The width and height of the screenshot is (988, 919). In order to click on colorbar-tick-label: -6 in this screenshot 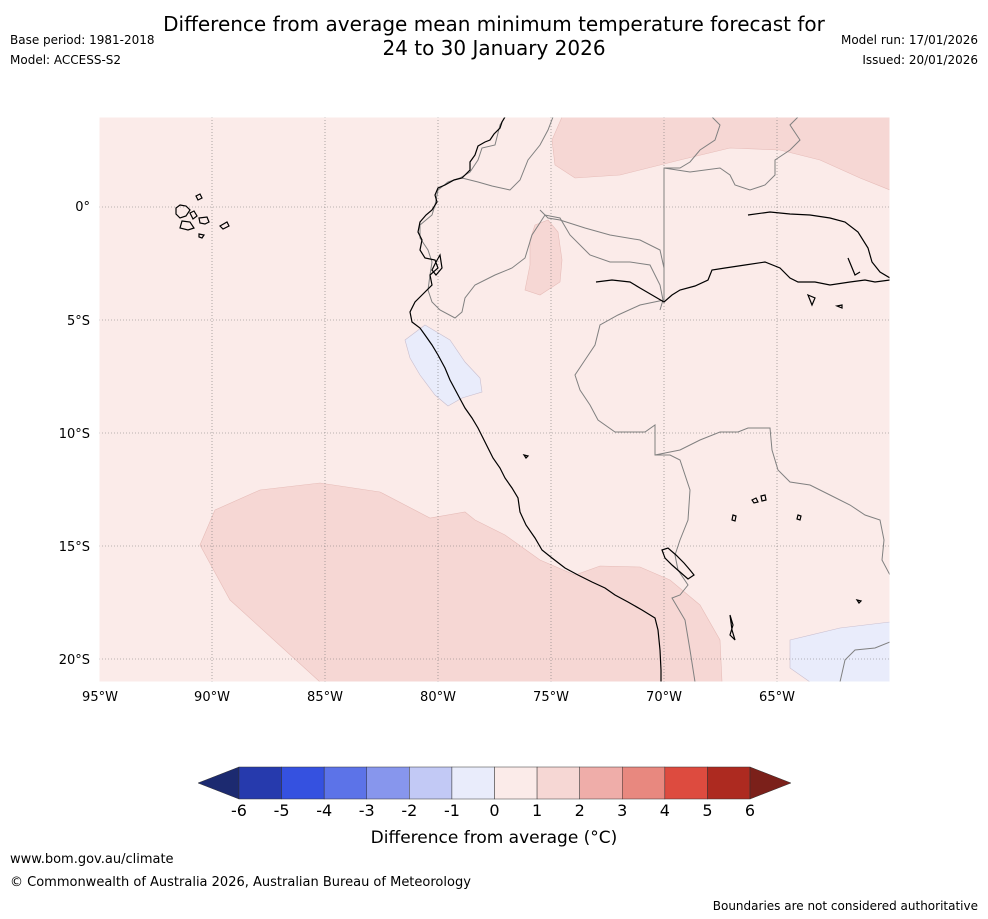, I will do `click(239, 810)`.